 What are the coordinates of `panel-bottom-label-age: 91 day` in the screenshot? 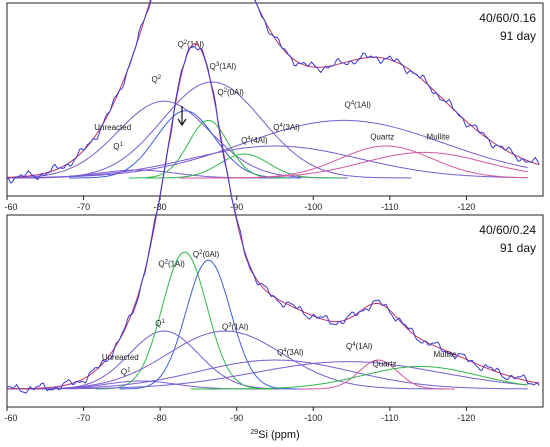 It's located at (518, 248).